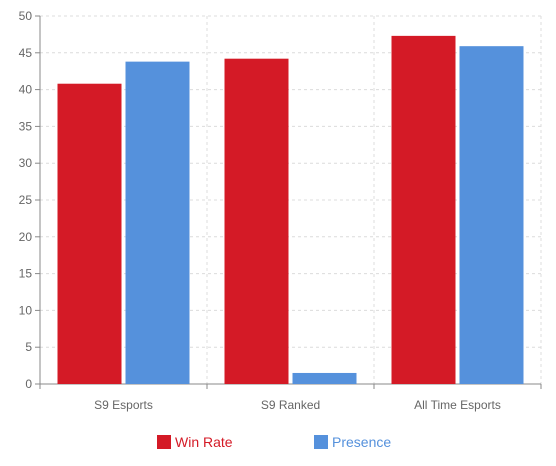 This screenshot has height=466, width=556. I want to click on y-tick-label: 0, so click(28, 384).